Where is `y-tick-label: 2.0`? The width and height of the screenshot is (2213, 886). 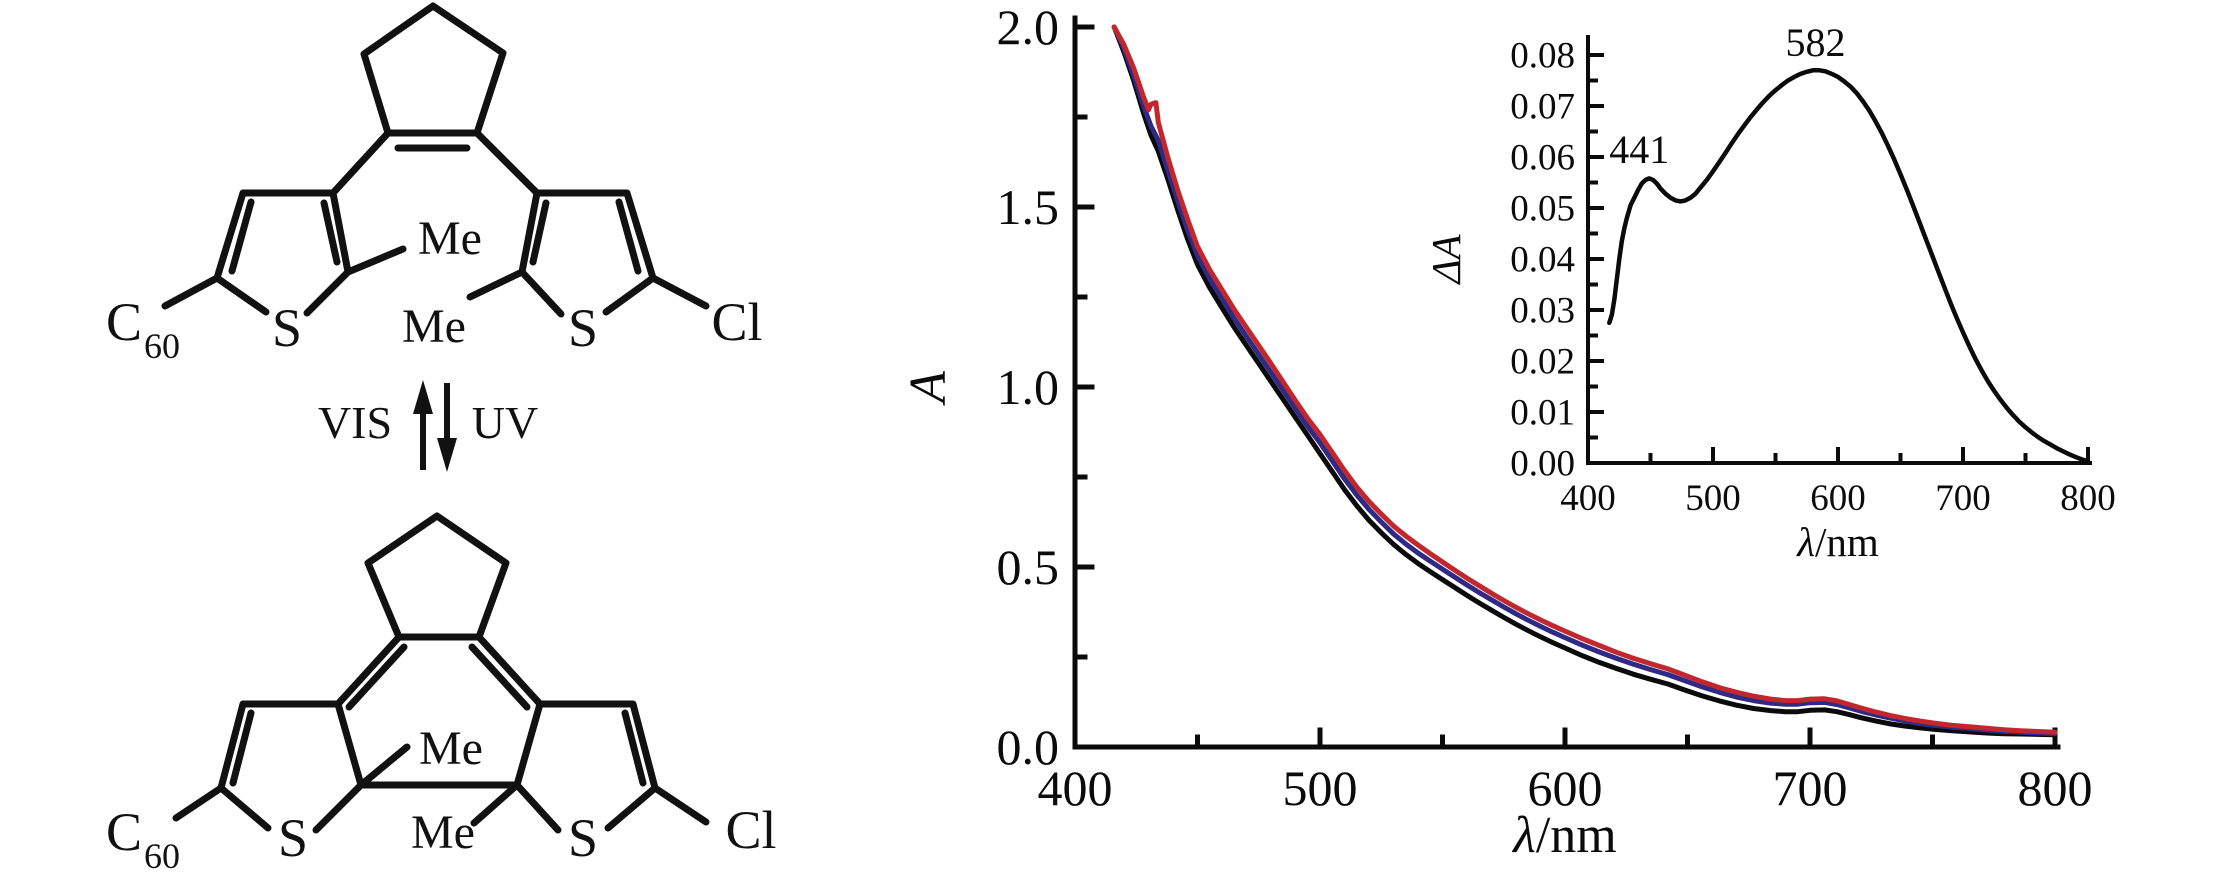
y-tick-label: 2.0 is located at coordinates (1028, 27).